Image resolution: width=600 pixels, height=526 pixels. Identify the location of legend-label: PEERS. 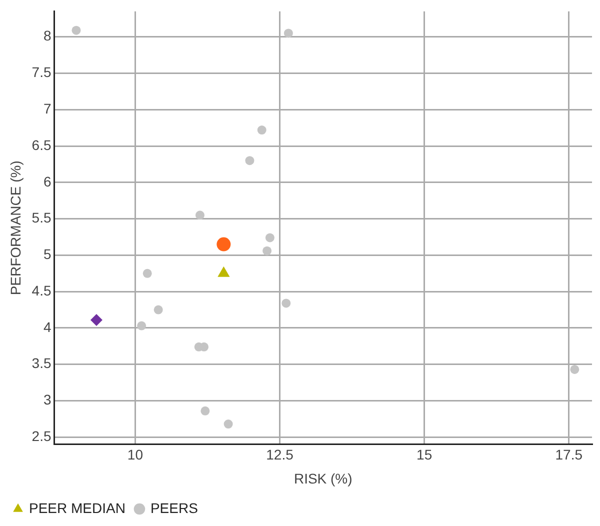
(174, 508).